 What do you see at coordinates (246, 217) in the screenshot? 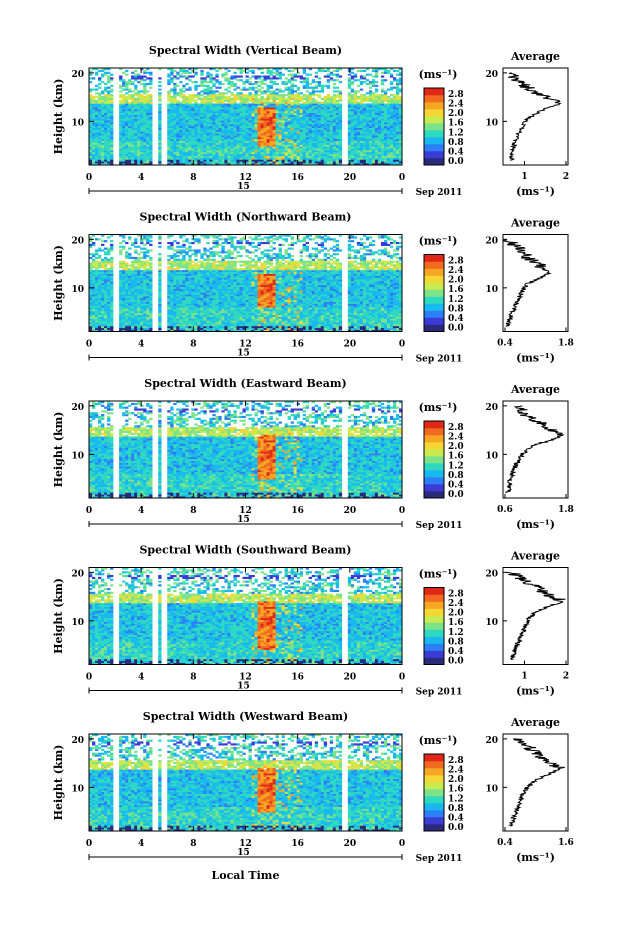
I see `panel-title: Spectral Width (Northward Beam)` at bounding box center [246, 217].